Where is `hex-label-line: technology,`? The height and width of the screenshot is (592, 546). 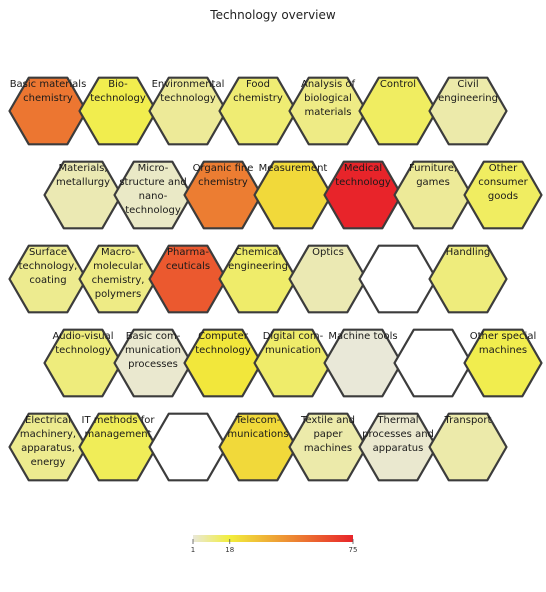 hex-label-line: technology, is located at coordinates (48, 266).